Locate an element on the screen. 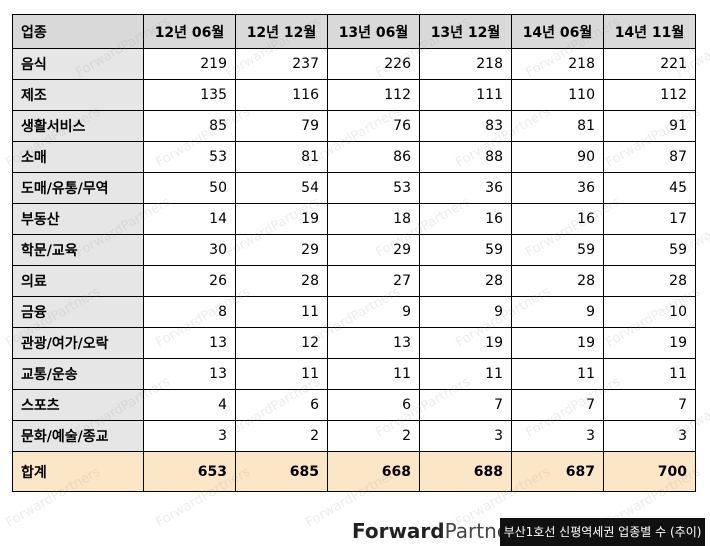 The image size is (710, 546). cell: 110 is located at coordinates (557, 95).